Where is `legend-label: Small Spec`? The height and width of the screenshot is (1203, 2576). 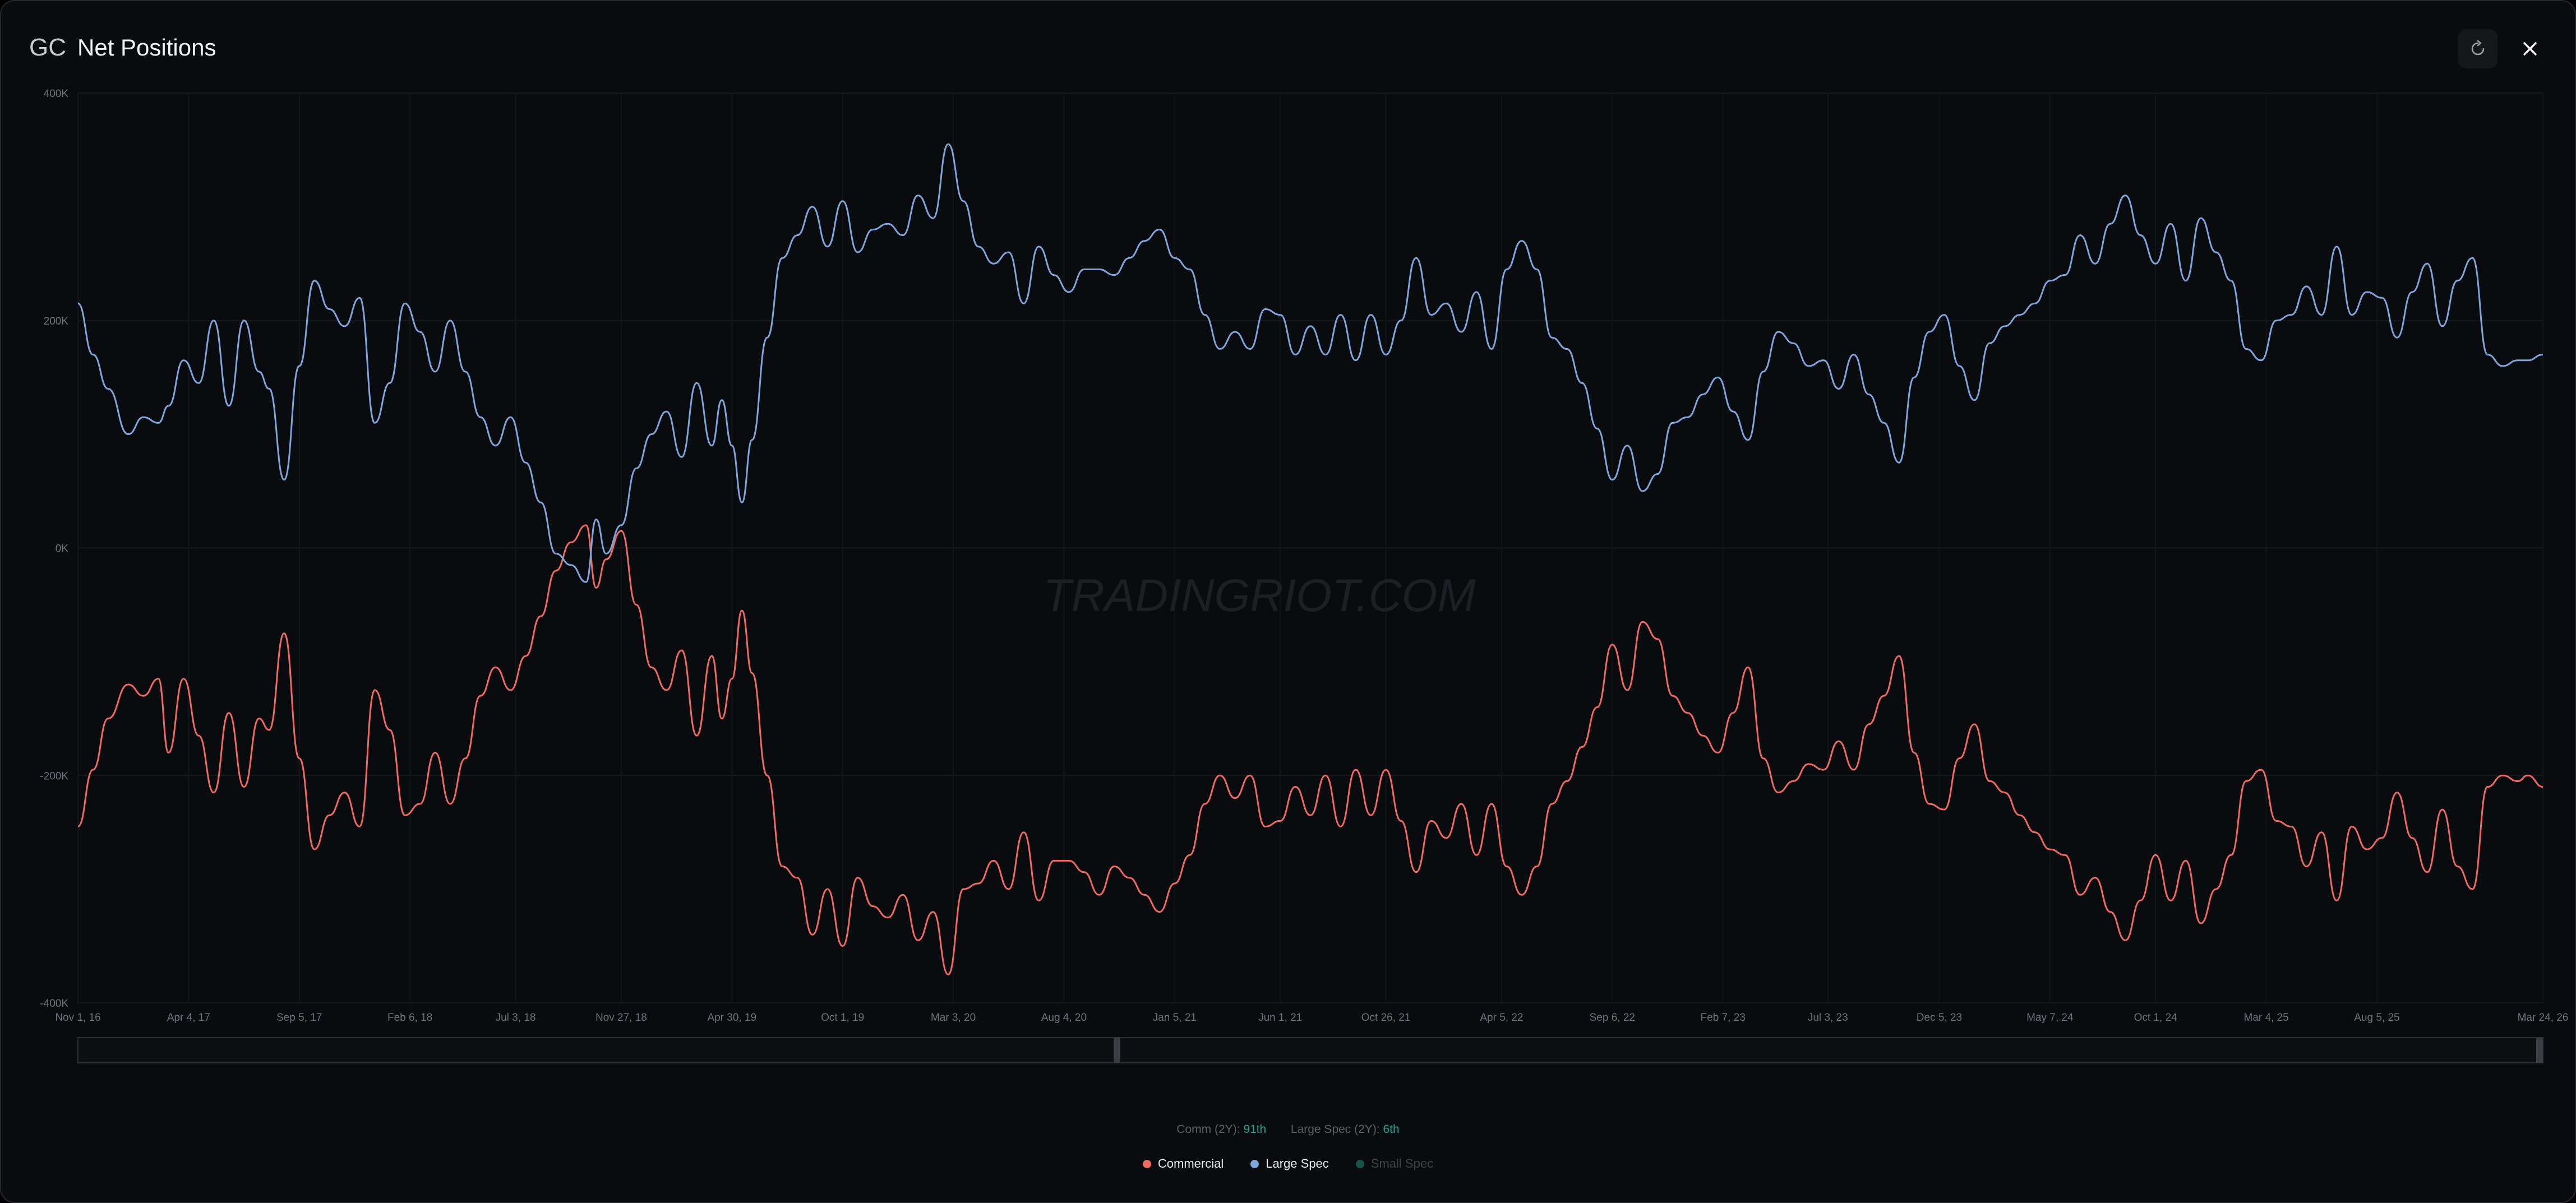
legend-label: Small Spec is located at coordinates (1402, 1163).